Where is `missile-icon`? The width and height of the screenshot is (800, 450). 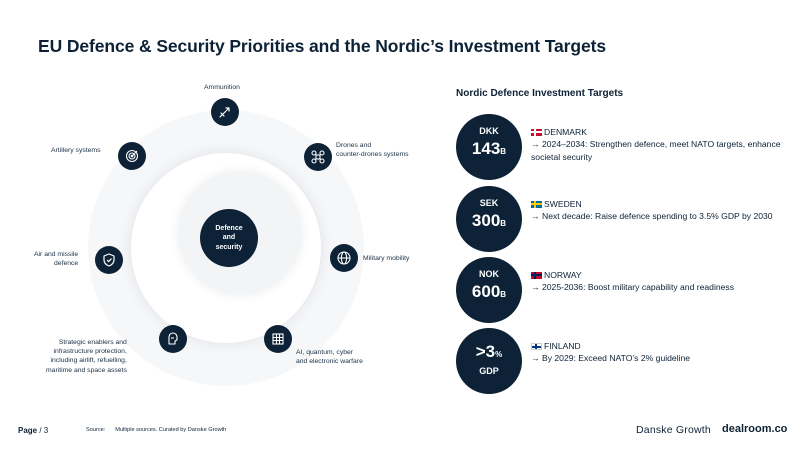
missile-icon is located at coordinates (225, 112).